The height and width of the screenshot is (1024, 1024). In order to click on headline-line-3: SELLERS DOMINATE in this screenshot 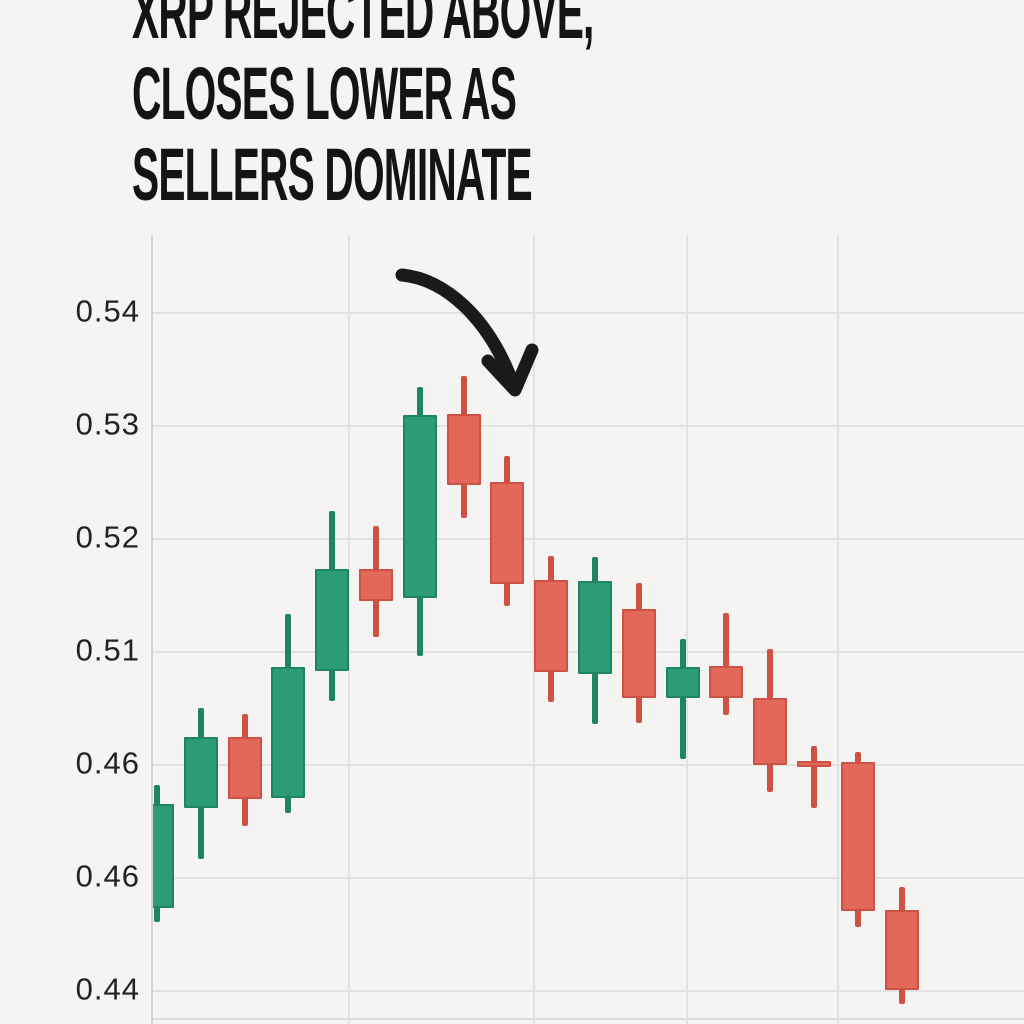, I will do `click(332, 174)`.